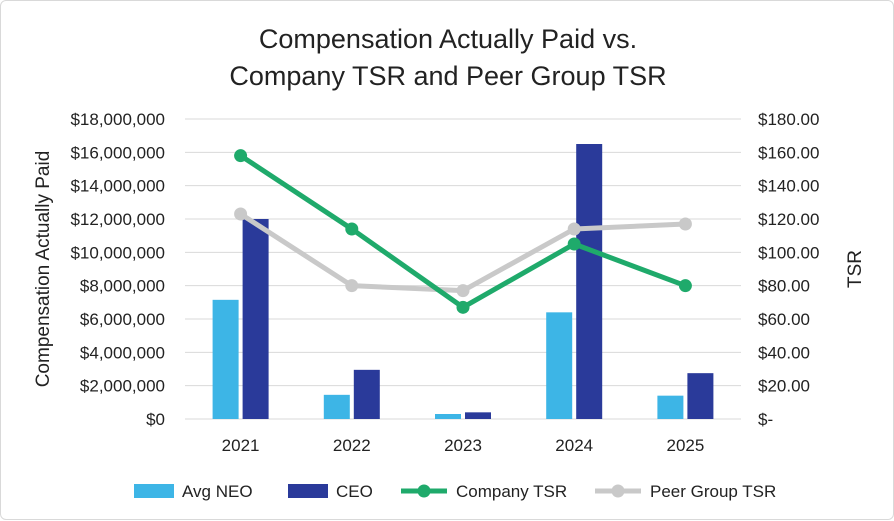  Describe the element at coordinates (455, 491) in the screenshot. I see `legend: Avg NEO CEO Company TSR Peer Group TSR` at that location.